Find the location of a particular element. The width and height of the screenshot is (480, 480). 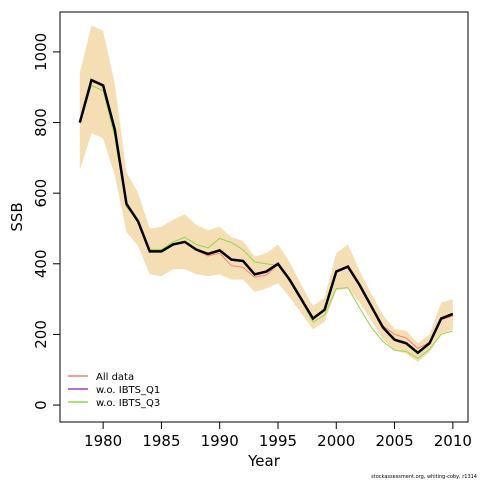

x-tick-label: 1985 is located at coordinates (161, 441).